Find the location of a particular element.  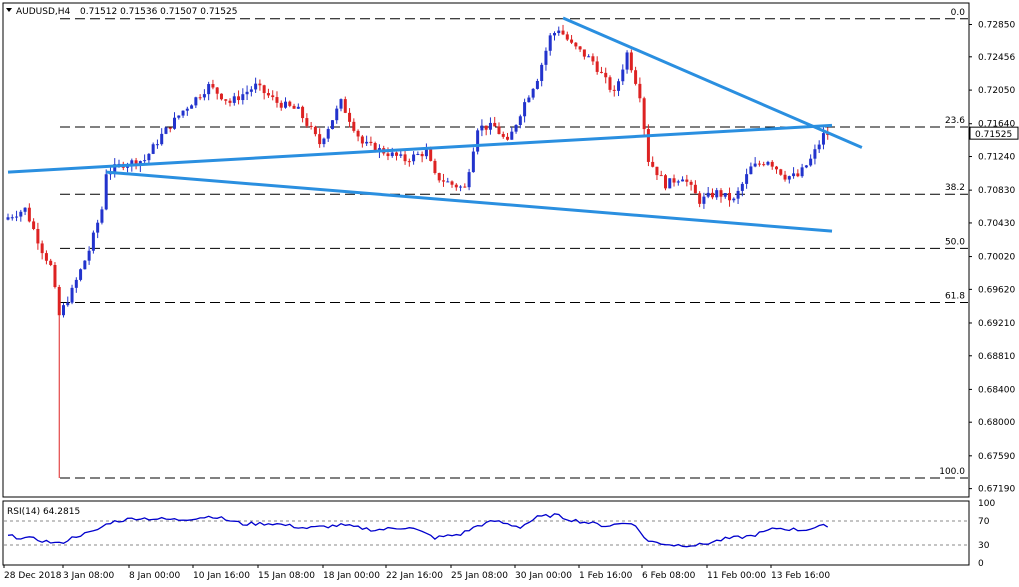

time-axis-label: 22 Jan 16:00 is located at coordinates (414, 576).